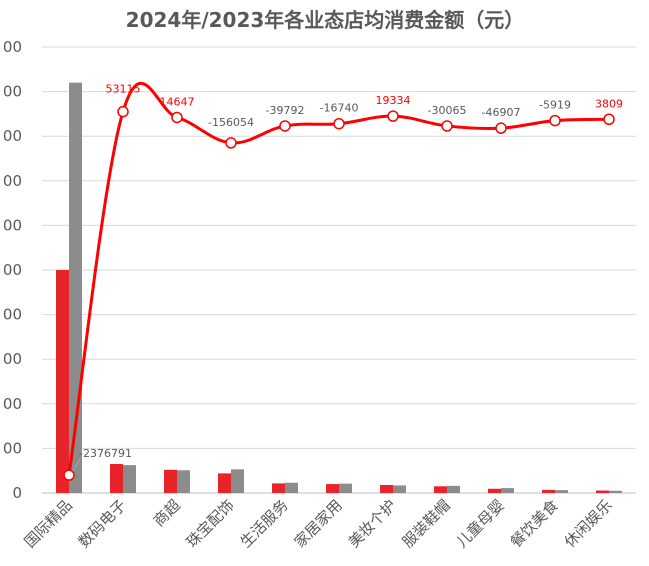 The height and width of the screenshot is (566, 649). What do you see at coordinates (325, 20) in the screenshot?
I see `chart-title: 2024年/2023年各业态店均消费金额（元）` at bounding box center [325, 20].